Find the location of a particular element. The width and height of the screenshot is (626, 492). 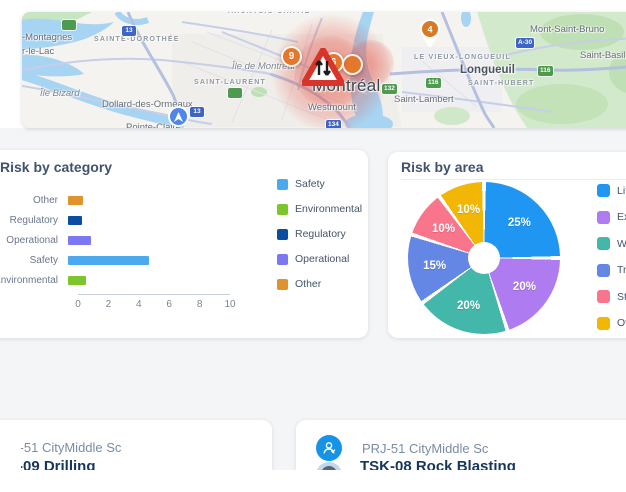

map-place-label: Île Bizard is located at coordinates (60, 93).